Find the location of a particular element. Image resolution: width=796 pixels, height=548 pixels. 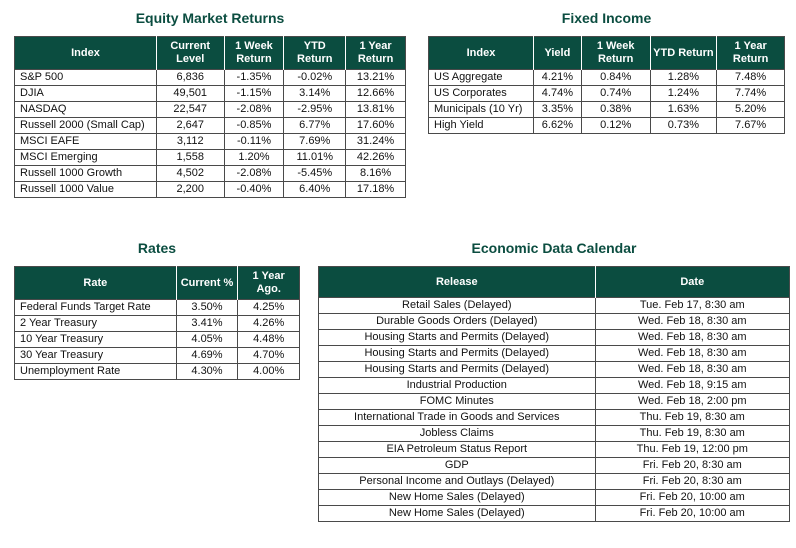

value-cell: 7.67% is located at coordinates (750, 125).